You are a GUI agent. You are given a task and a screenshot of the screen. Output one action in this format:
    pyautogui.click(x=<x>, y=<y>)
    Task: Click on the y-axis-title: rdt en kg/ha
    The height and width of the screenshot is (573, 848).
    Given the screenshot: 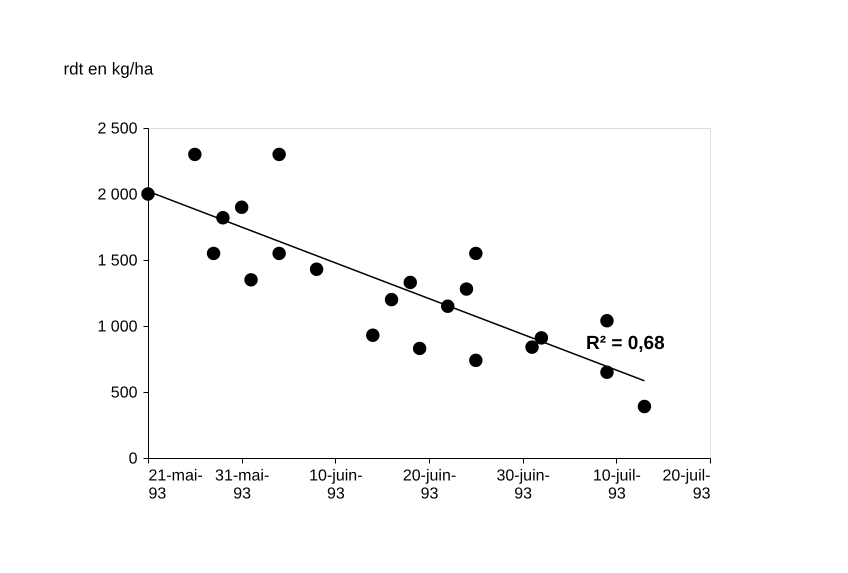 What is the action you would take?
    pyautogui.click(x=109, y=69)
    